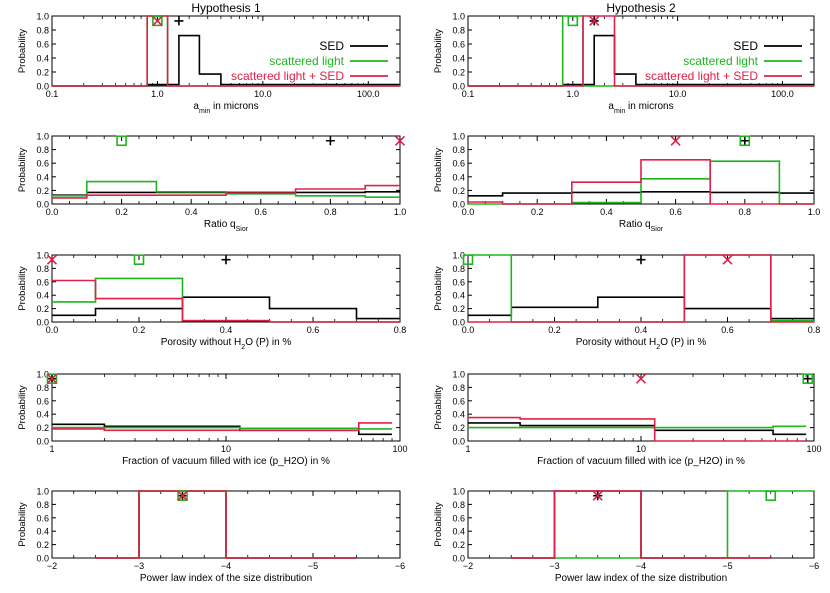 This screenshot has width=830, height=593. I want to click on x-tick-label: −3, so click(554, 566).